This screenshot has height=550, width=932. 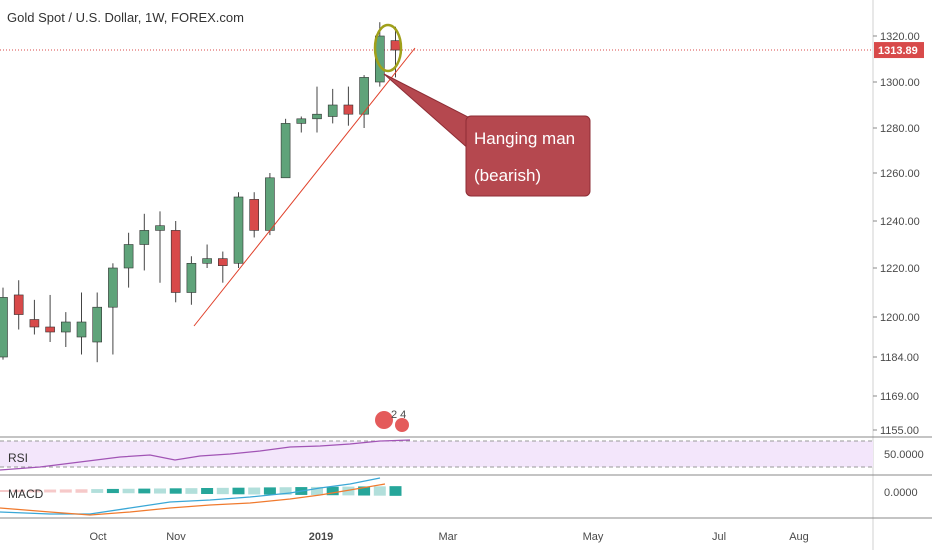 I want to click on x-tick-label: May, so click(x=593, y=537).